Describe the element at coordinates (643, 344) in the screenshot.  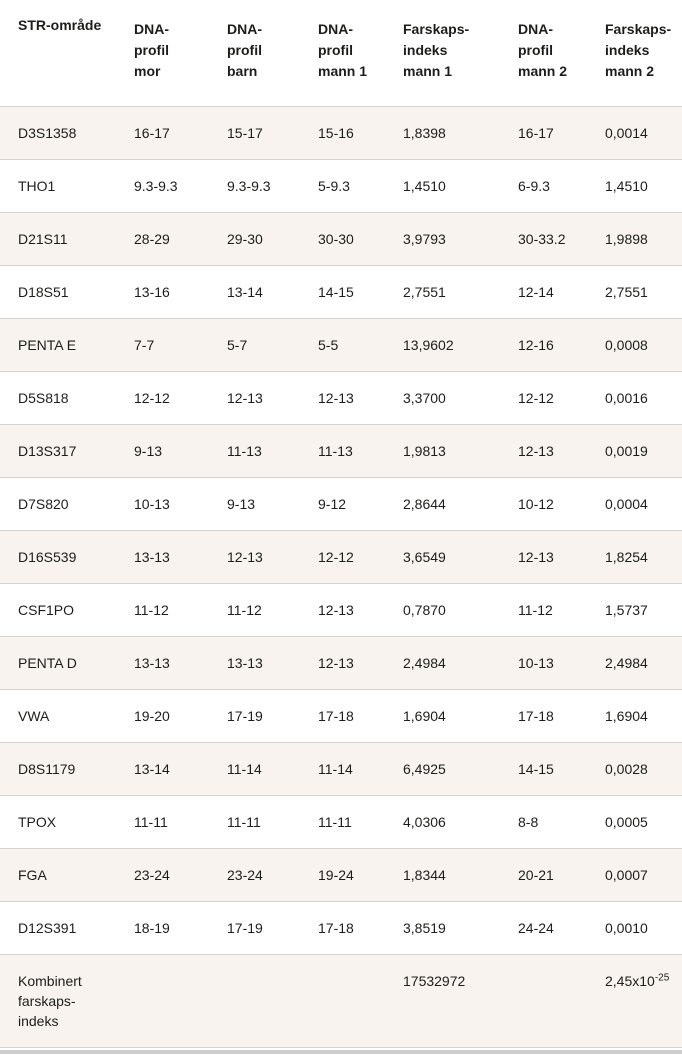
I see `fi2-cell: 0,0008` at that location.